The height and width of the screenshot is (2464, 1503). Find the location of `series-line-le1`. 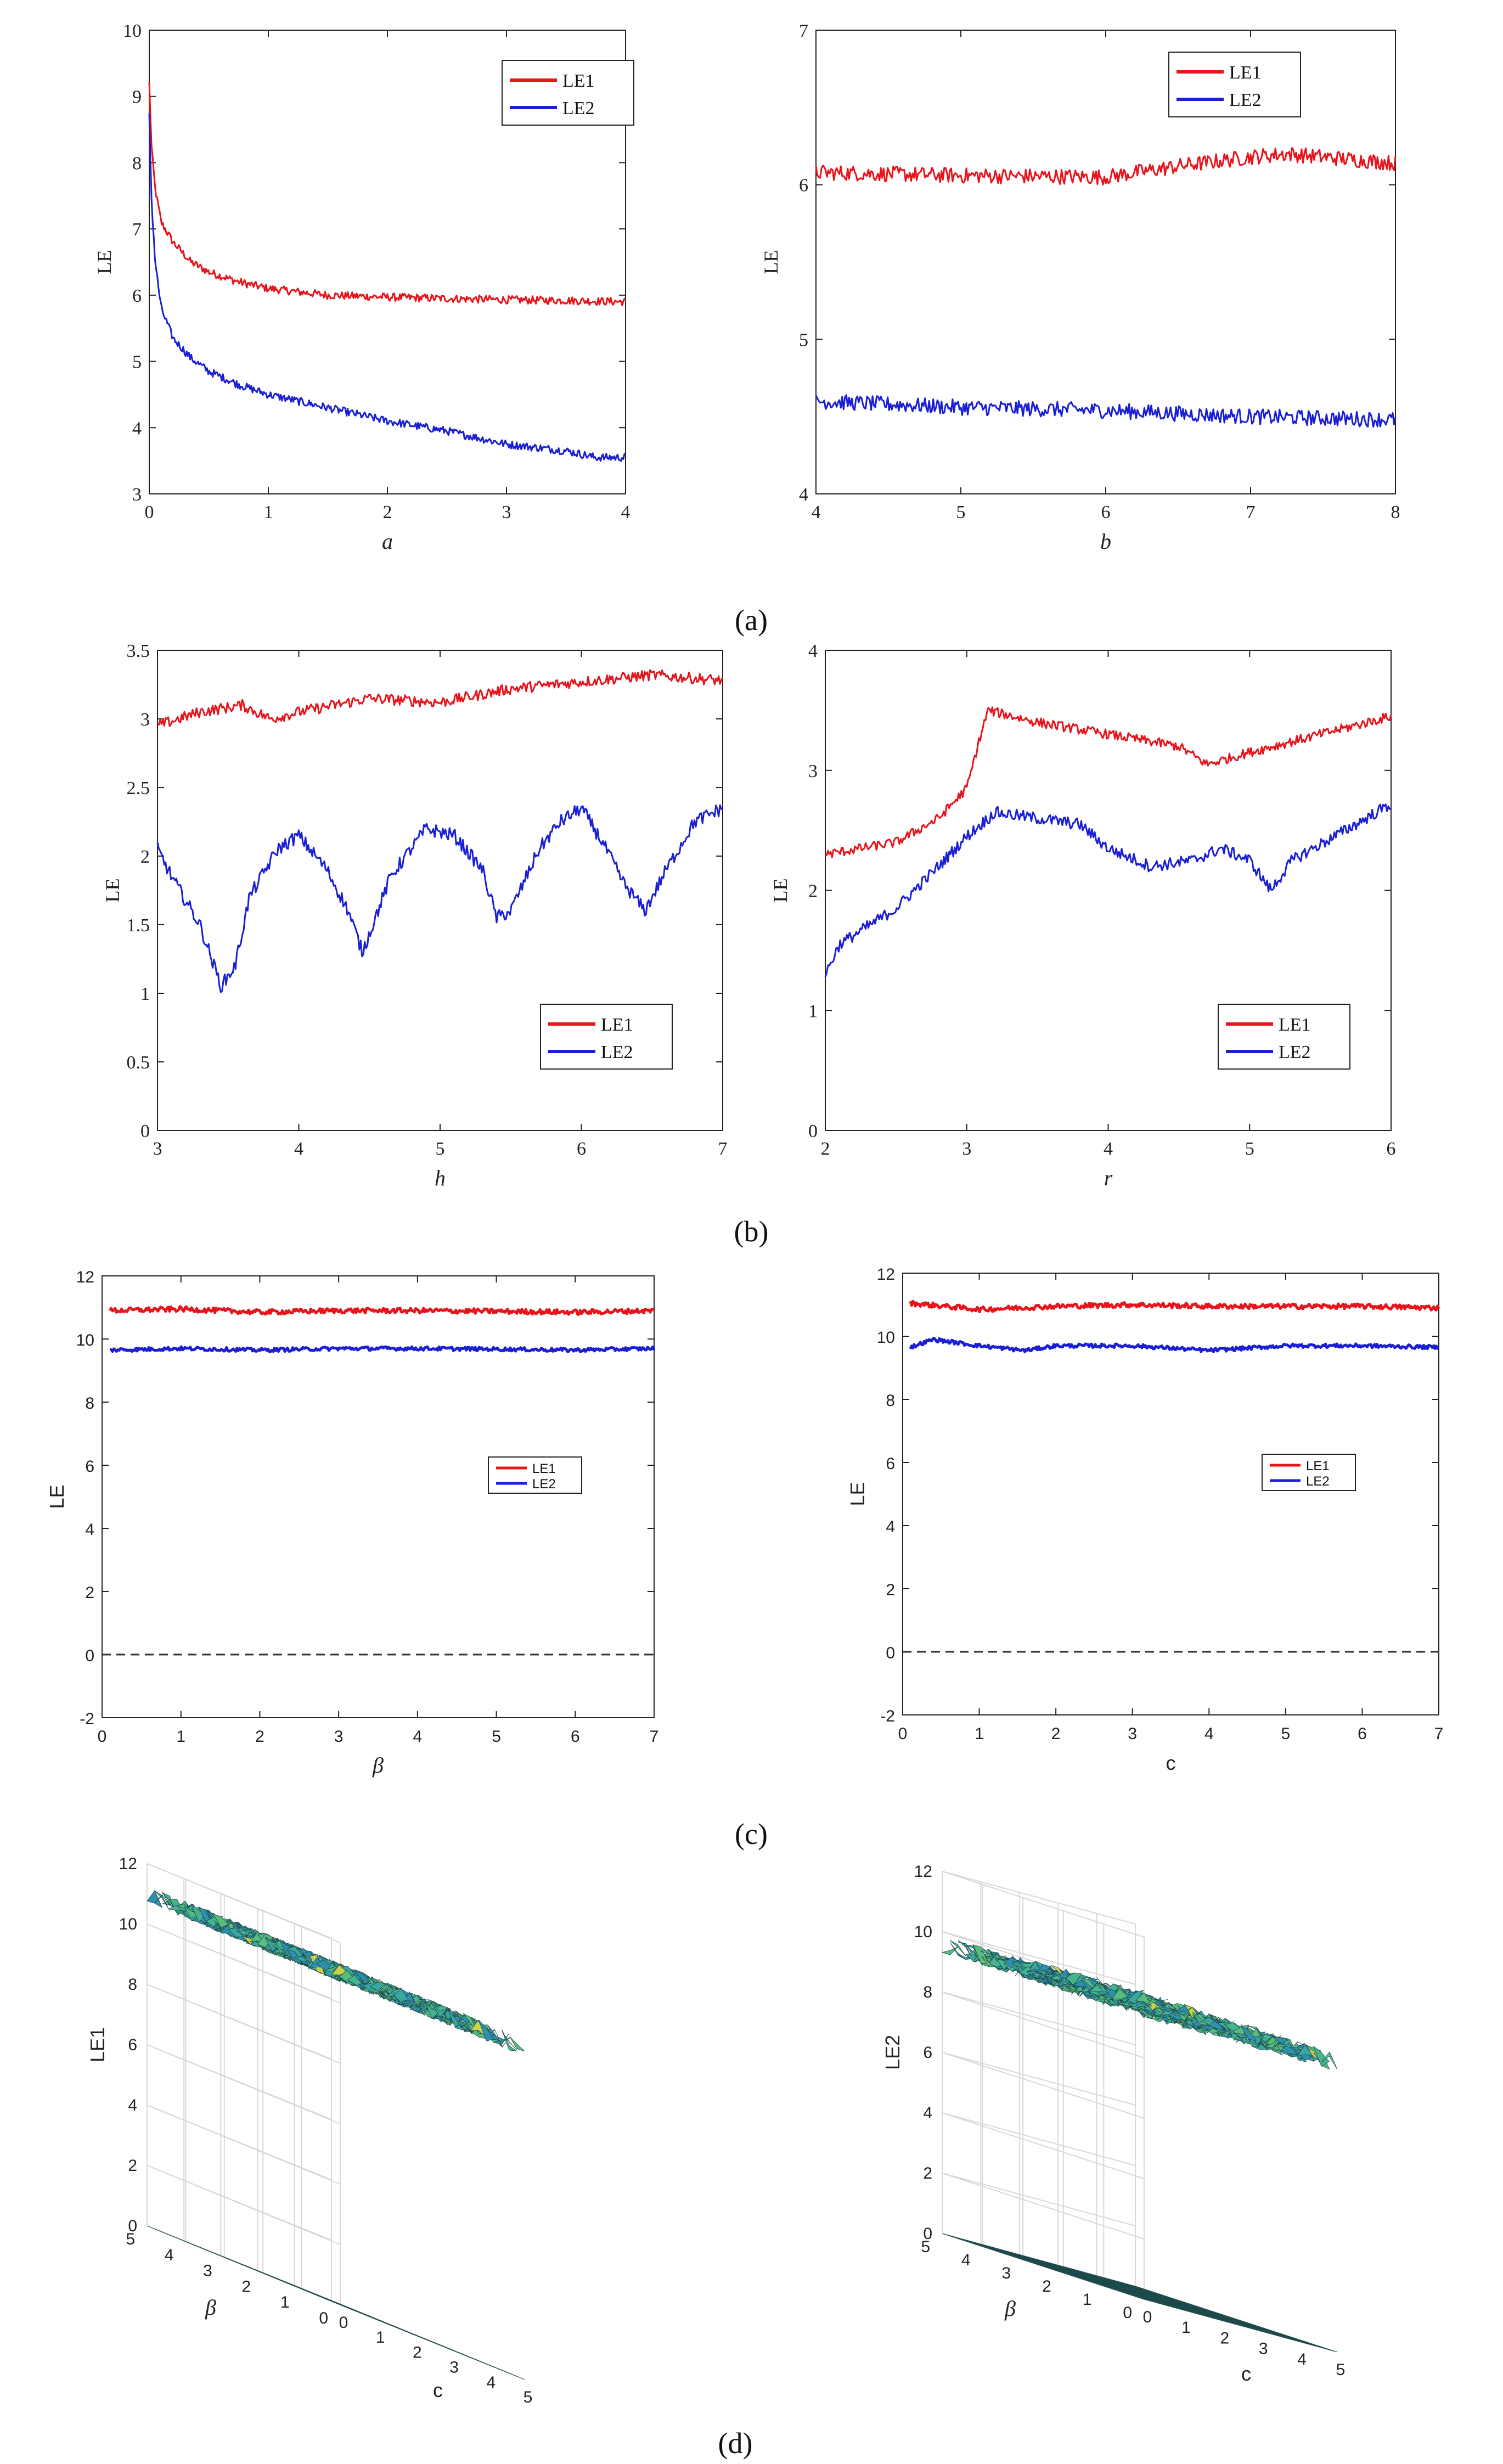

series-line-le1 is located at coordinates (382, 1310).